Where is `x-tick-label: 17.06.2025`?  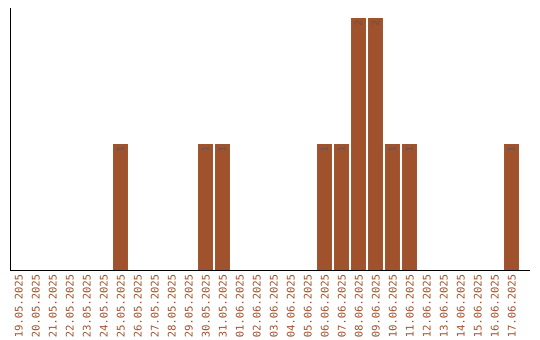 x-tick-label: 17.06.2025 is located at coordinates (512, 306).